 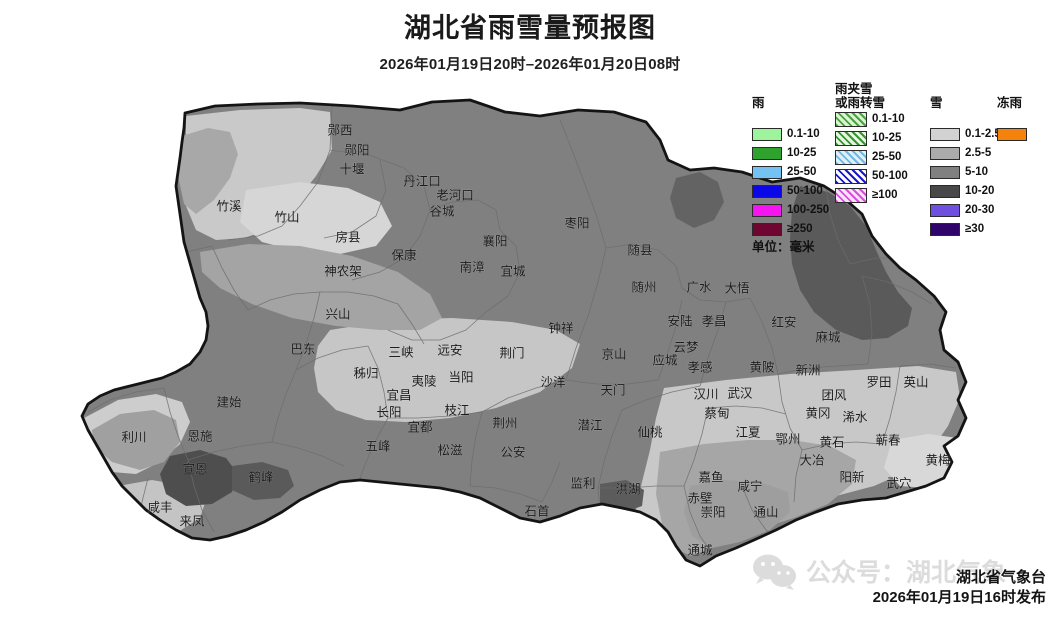 What do you see at coordinates (1027, 120) in the screenshot?
I see `legend-column-freezing: 冻雨` at bounding box center [1027, 120].